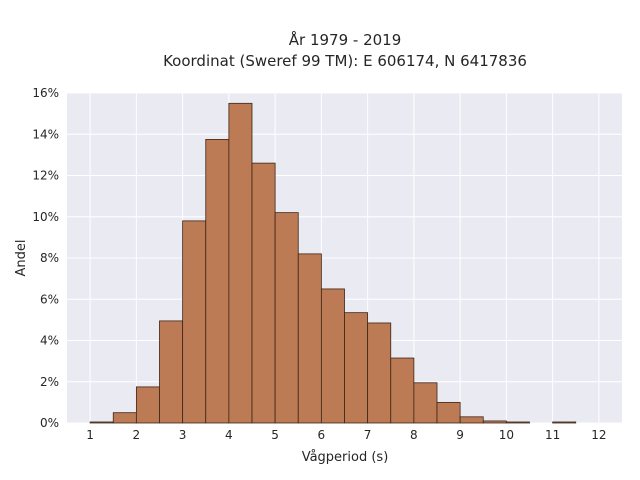  Describe the element at coordinates (49, 299) in the screenshot. I see `y-tick-label: 6%` at that location.